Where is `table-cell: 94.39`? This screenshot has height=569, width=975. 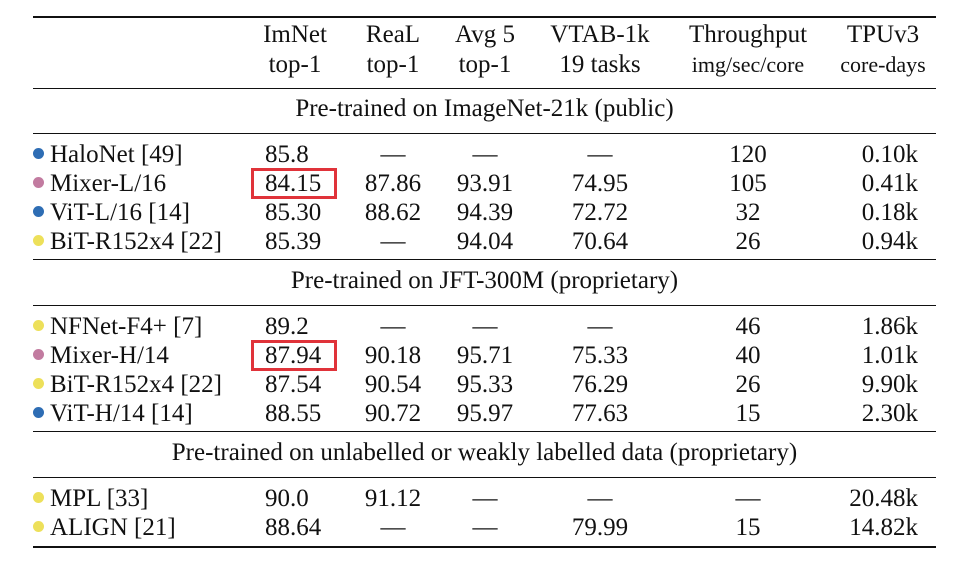
table-cell: 94.39 is located at coordinates (485, 212).